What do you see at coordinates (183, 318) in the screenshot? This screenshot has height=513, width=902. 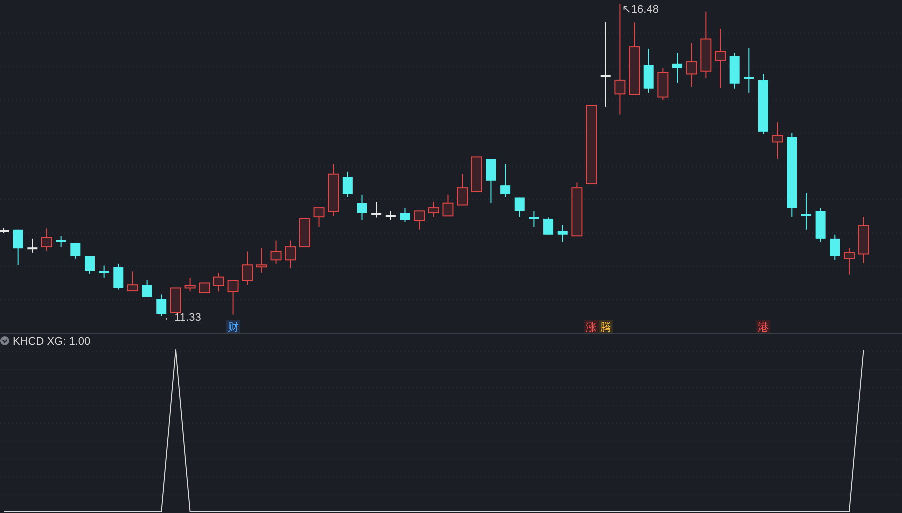 I see `annotation: ←11.33` at bounding box center [183, 318].